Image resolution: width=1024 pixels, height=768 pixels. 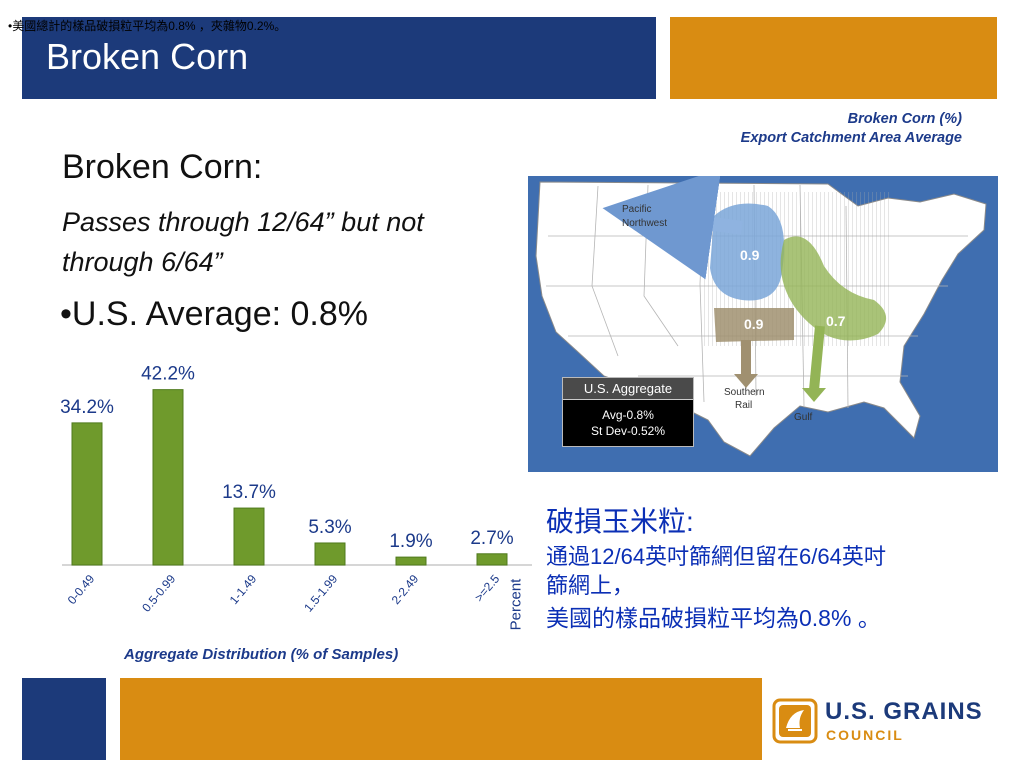 What do you see at coordinates (803, 417) in the screenshot?
I see `map-label-gulf: Gulf` at bounding box center [803, 417].